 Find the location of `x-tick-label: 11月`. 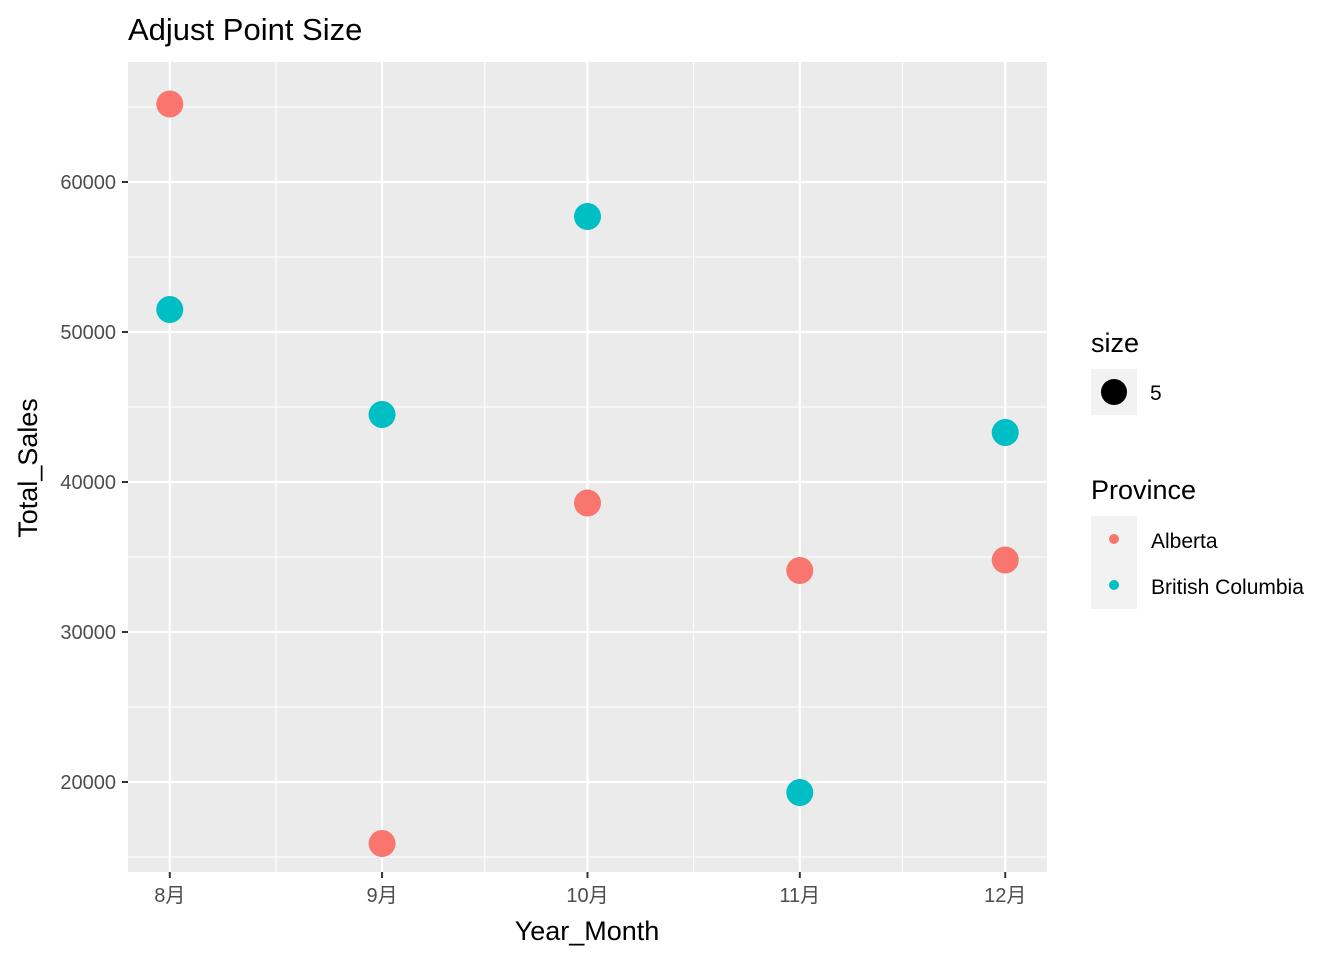

x-tick-label: 11月 is located at coordinates (799, 896).